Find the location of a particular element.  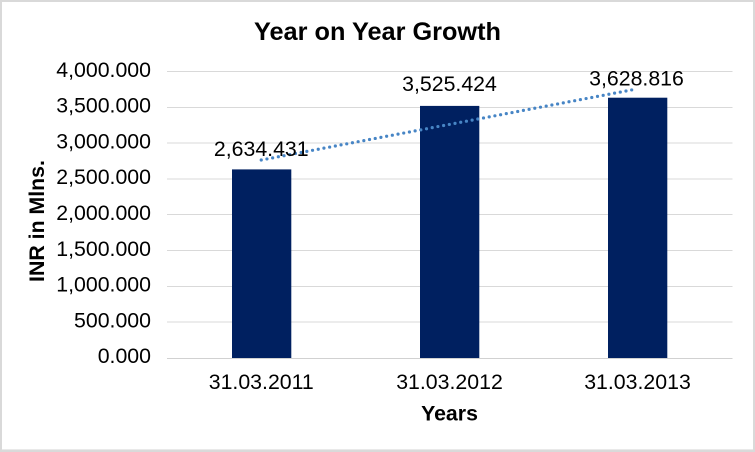

svg-text: 3,525.424 is located at coordinates (449, 84).